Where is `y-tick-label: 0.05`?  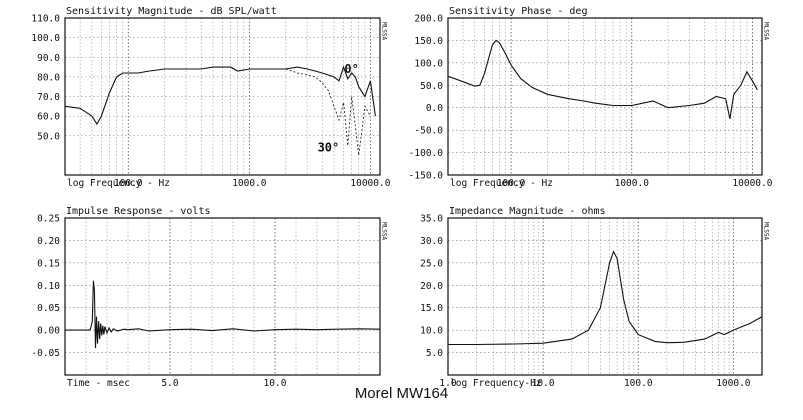 y-tick-label: 0.05 is located at coordinates (48, 308).